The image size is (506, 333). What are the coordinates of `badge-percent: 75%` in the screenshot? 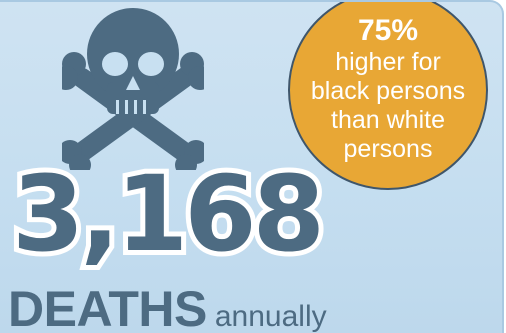 It's located at (388, 30).